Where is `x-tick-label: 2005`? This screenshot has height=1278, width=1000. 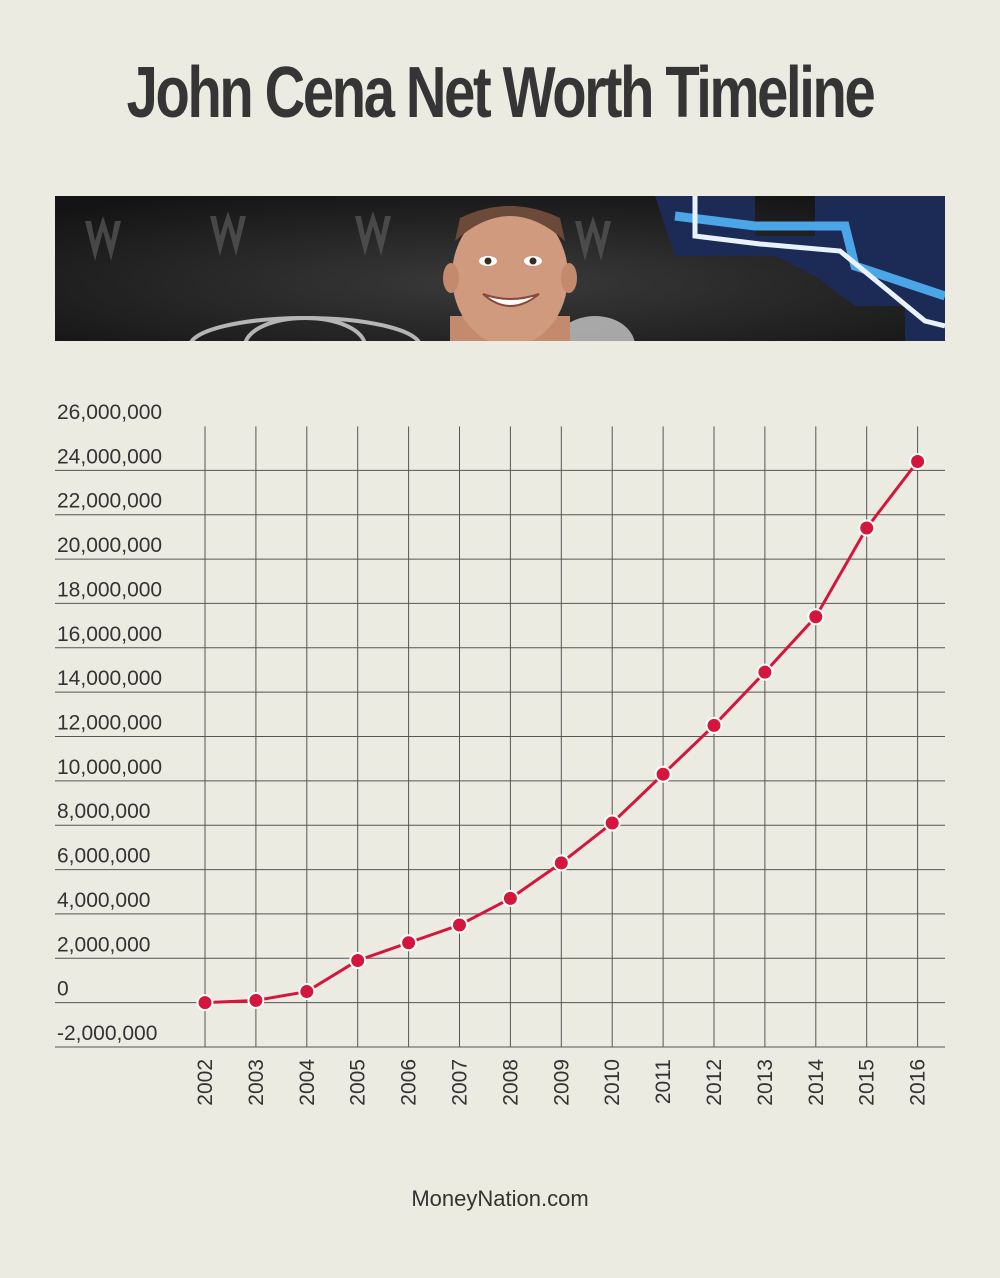
x-tick-label: 2005 is located at coordinates (358, 1082).